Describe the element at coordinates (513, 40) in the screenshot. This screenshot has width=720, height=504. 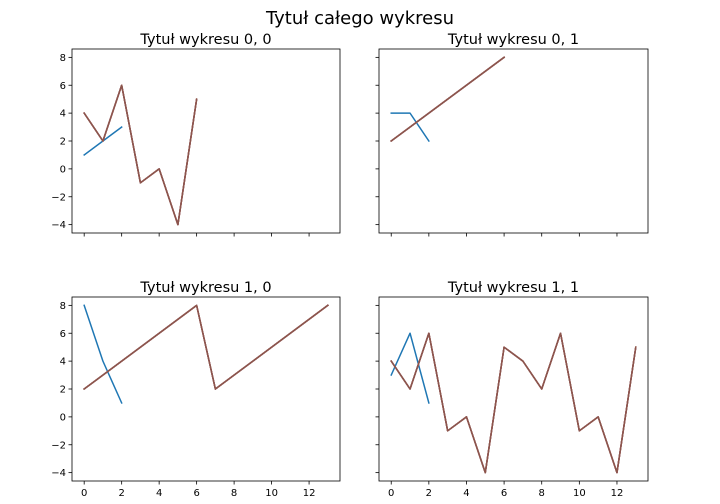
I see `subplot-title: Tytuł wykresu 0, 1` at that location.